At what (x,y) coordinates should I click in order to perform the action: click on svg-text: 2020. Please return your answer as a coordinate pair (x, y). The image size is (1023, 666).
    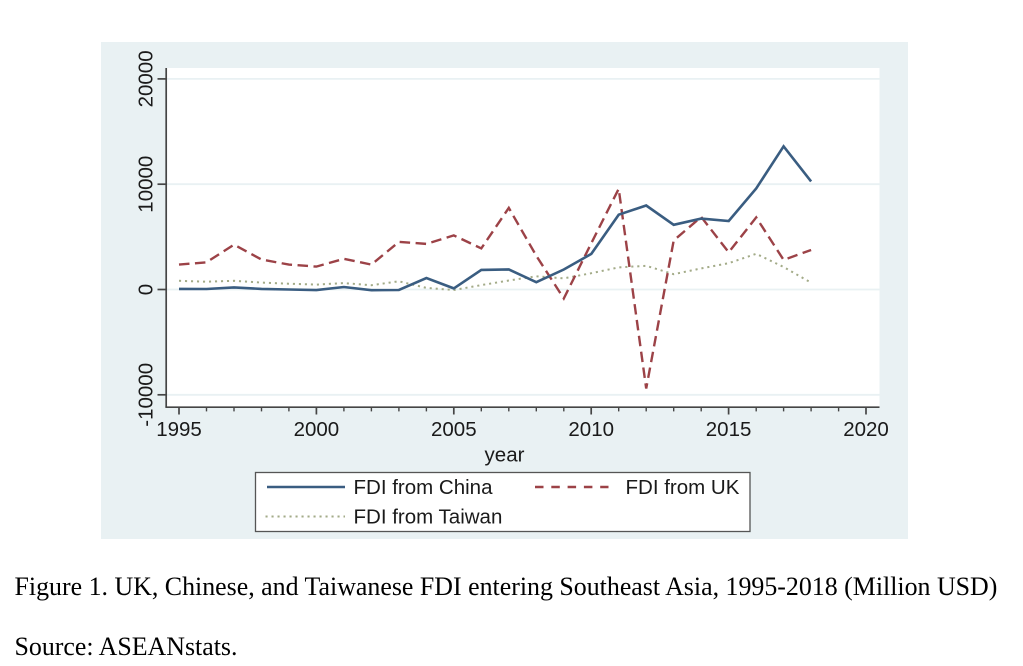
    Looking at the image, I should click on (866, 429).